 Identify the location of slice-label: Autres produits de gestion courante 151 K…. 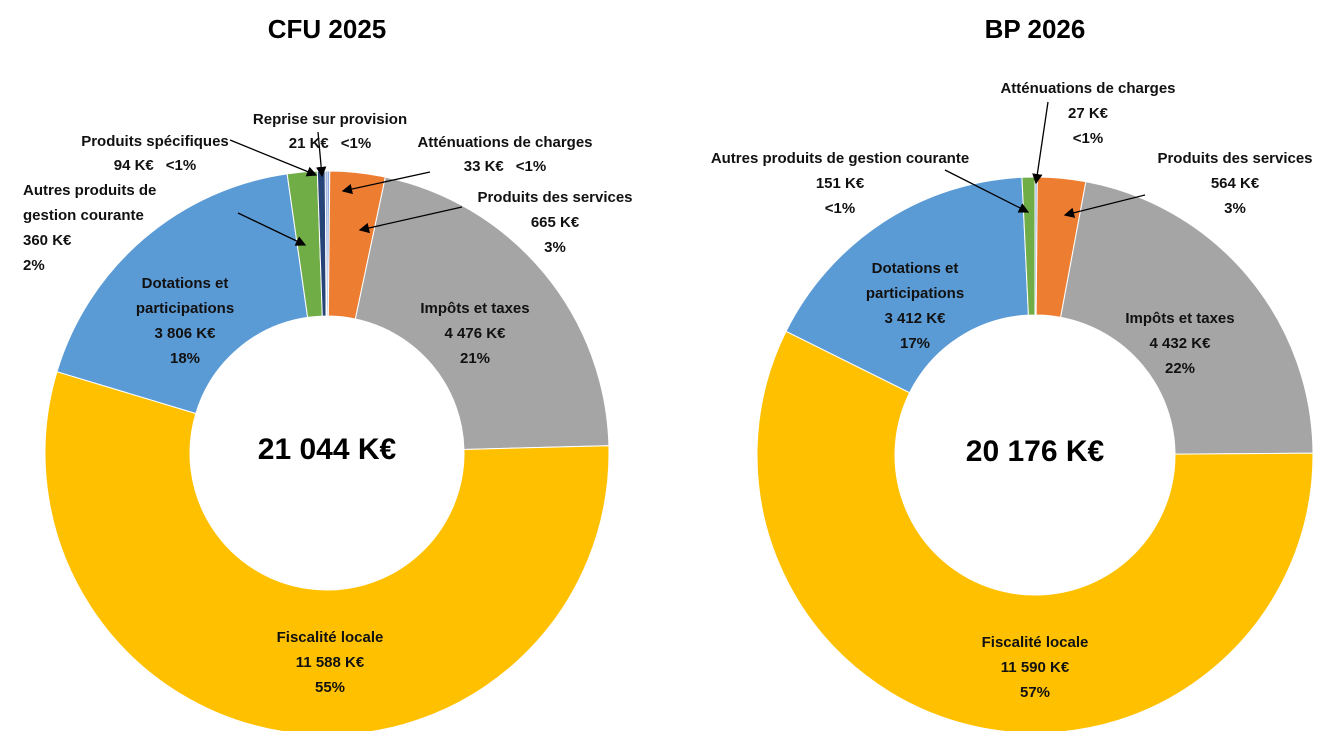
(840, 183).